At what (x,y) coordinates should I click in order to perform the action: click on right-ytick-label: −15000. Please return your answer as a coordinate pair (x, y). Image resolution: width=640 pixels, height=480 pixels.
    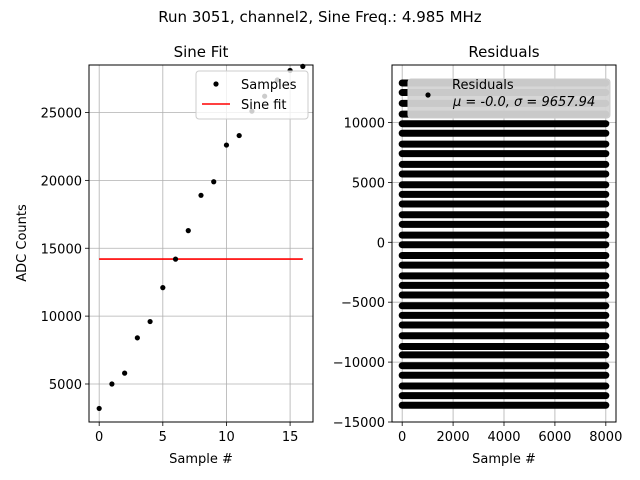
    Looking at the image, I should click on (359, 423).